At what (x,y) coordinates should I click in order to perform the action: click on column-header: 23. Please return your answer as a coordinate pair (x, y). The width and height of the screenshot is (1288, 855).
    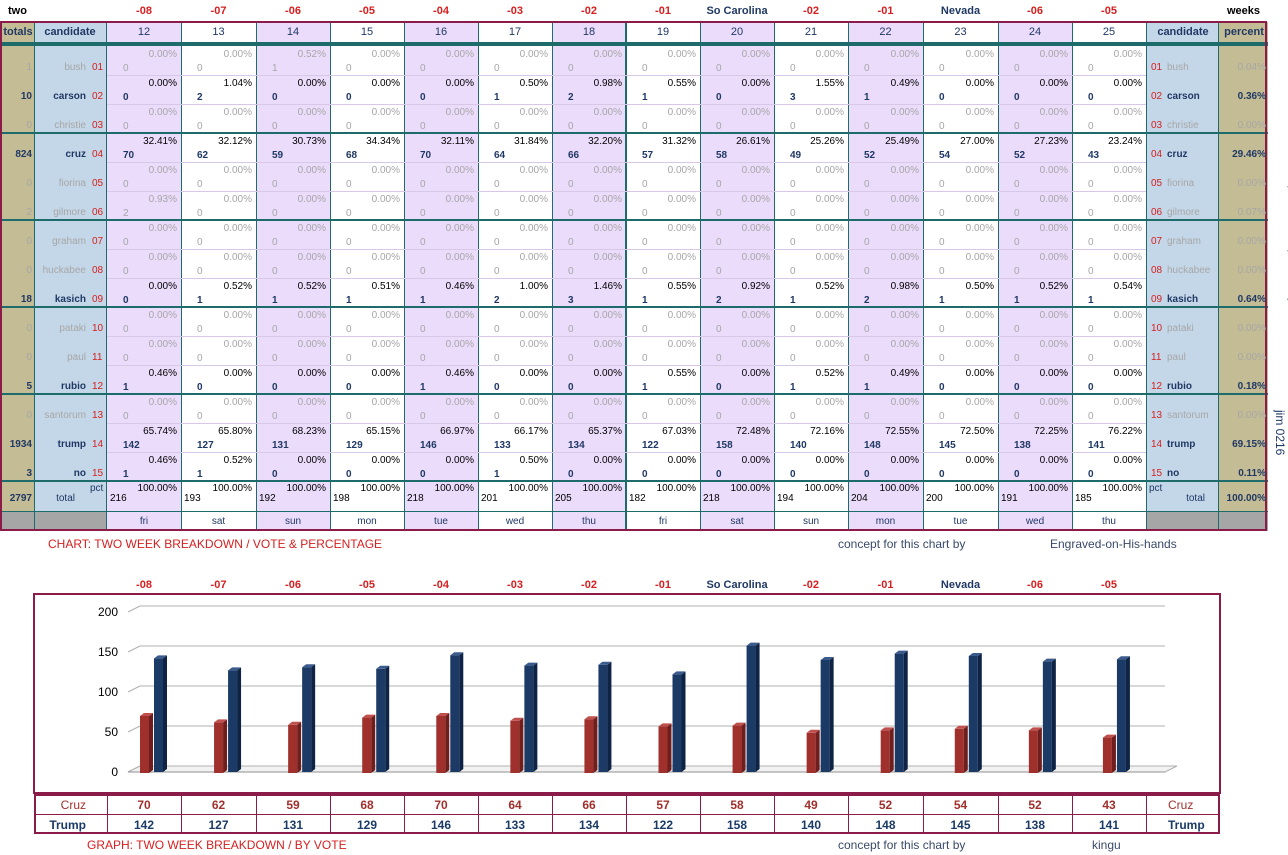
    Looking at the image, I should click on (960, 32).